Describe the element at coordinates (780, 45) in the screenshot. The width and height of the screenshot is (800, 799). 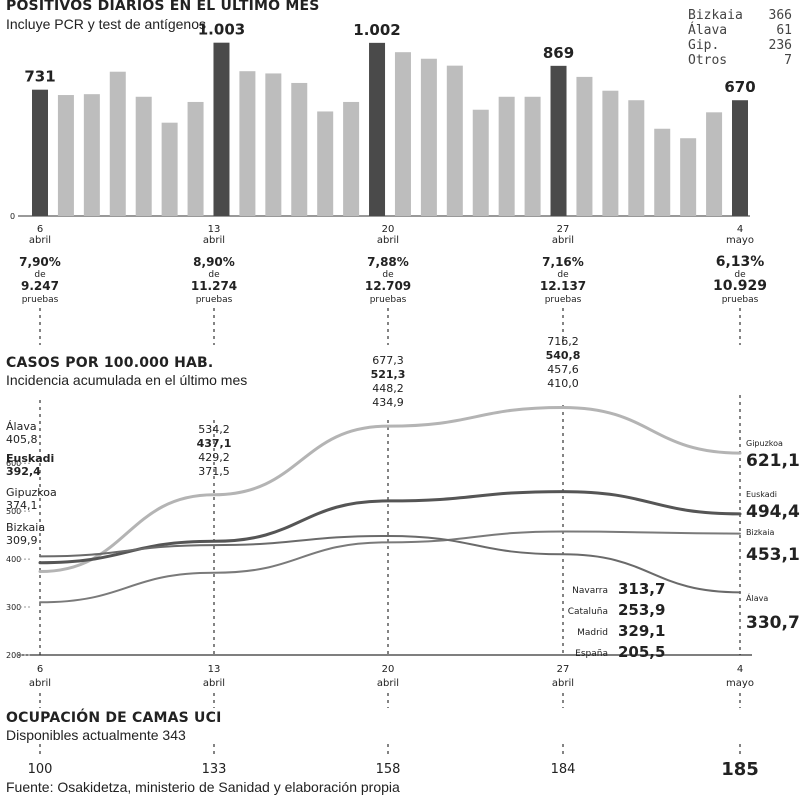
I see `breakdown-value: 236` at that location.